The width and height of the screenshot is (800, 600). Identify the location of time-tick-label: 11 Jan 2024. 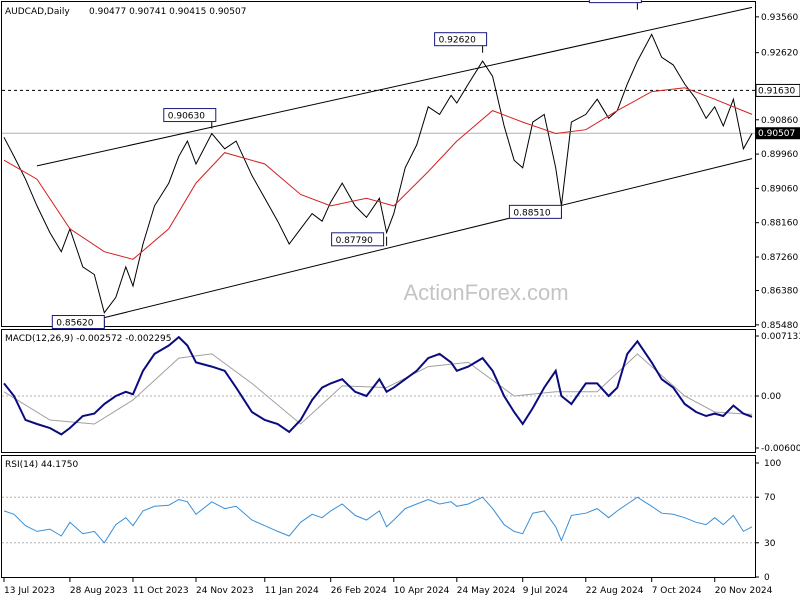
(292, 591).